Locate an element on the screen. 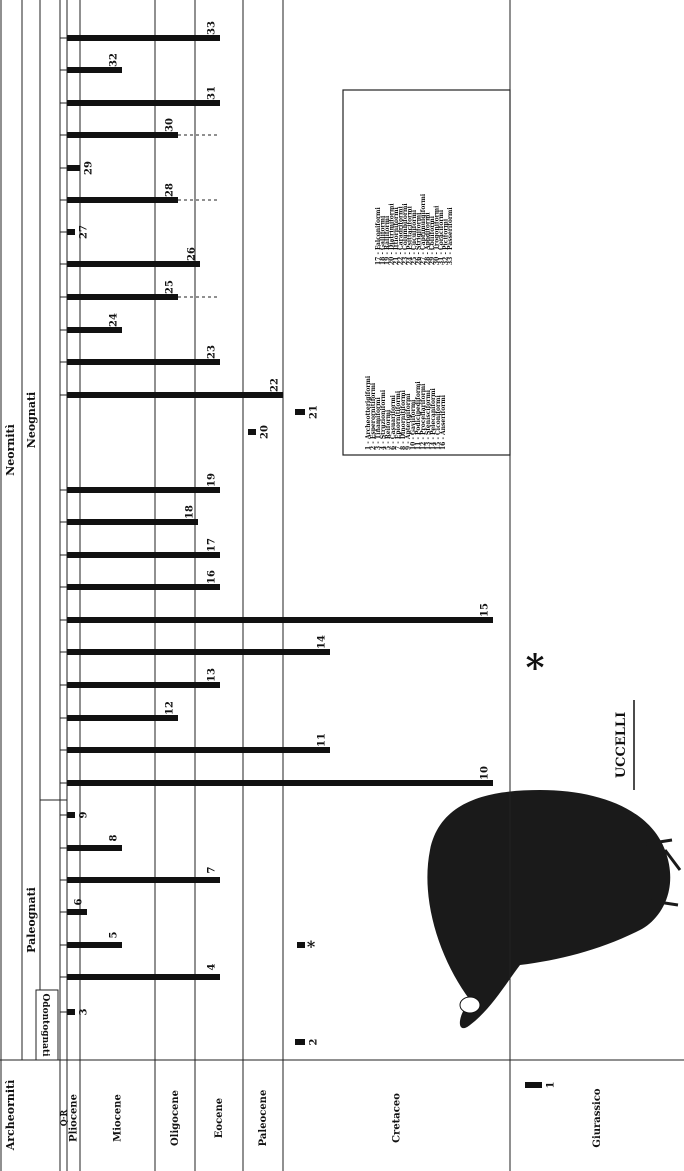 The width and height of the screenshot is (684, 1171). legend-entry: 30 - Trogoniformi is located at coordinates (437, 235).